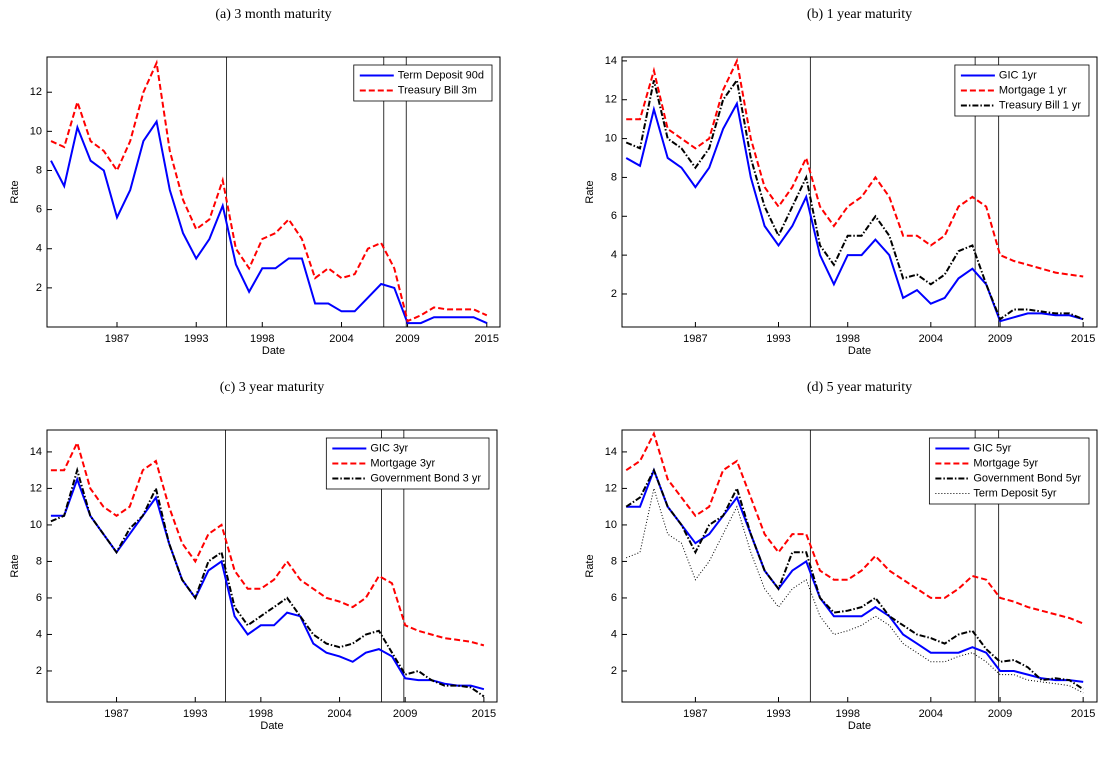  I want to click on legend-label: Treasury Bill 3m, so click(437, 90).